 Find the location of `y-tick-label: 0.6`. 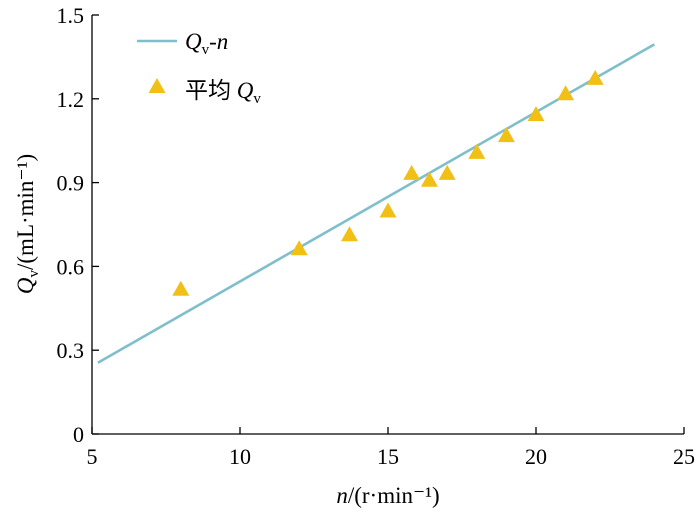

y-tick-label: 0.6 is located at coordinates (71, 266).